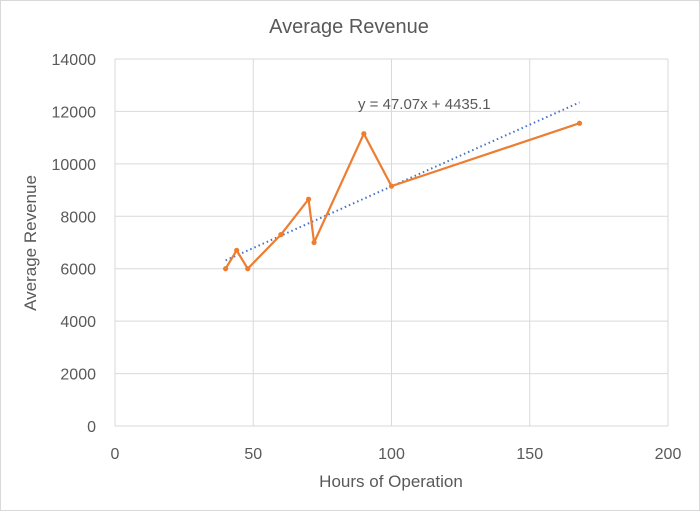 The image size is (700, 511). Describe the element at coordinates (349, 27) in the screenshot. I see `chart-title: Average Revenue` at that location.